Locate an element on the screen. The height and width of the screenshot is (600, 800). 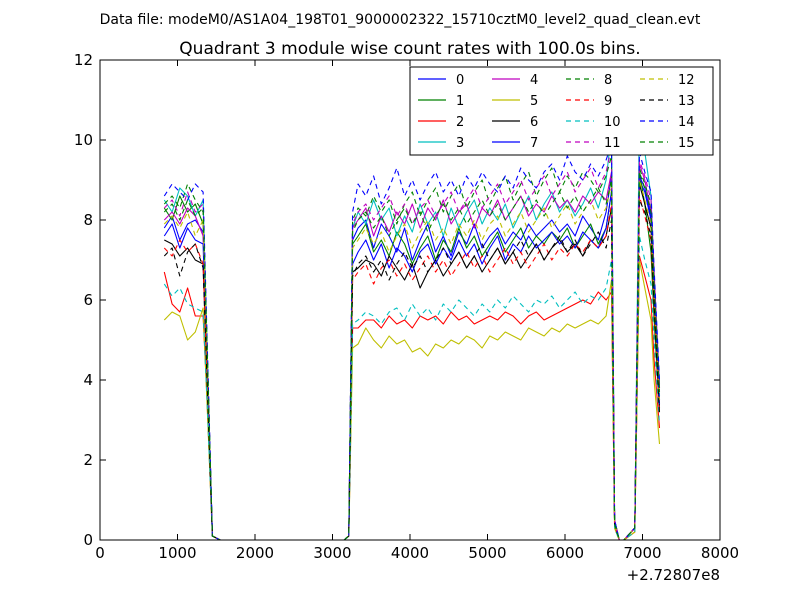
legend-label-1: 1 is located at coordinates (460, 101).